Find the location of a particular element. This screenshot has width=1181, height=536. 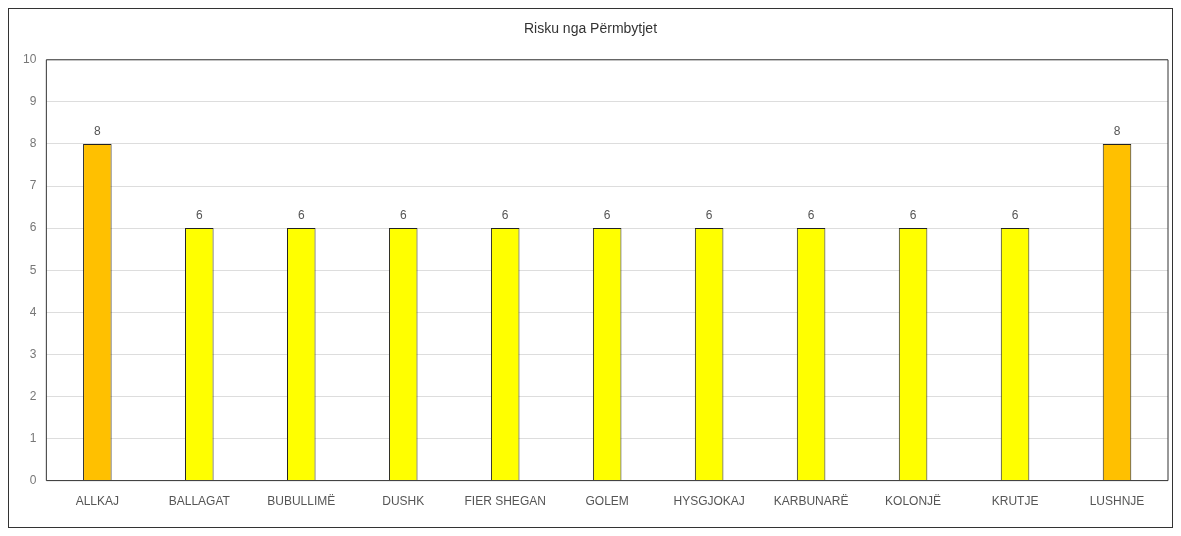

y-tick-label: 7 is located at coordinates (33, 185).